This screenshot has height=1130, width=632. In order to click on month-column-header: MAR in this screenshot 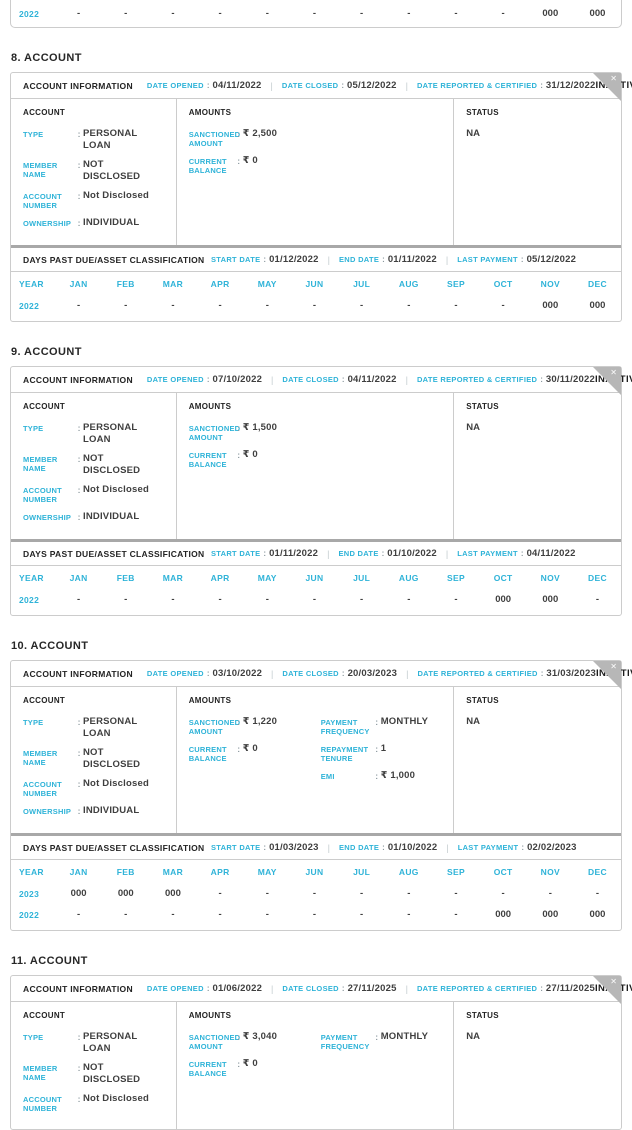, I will do `click(173, 871)`.